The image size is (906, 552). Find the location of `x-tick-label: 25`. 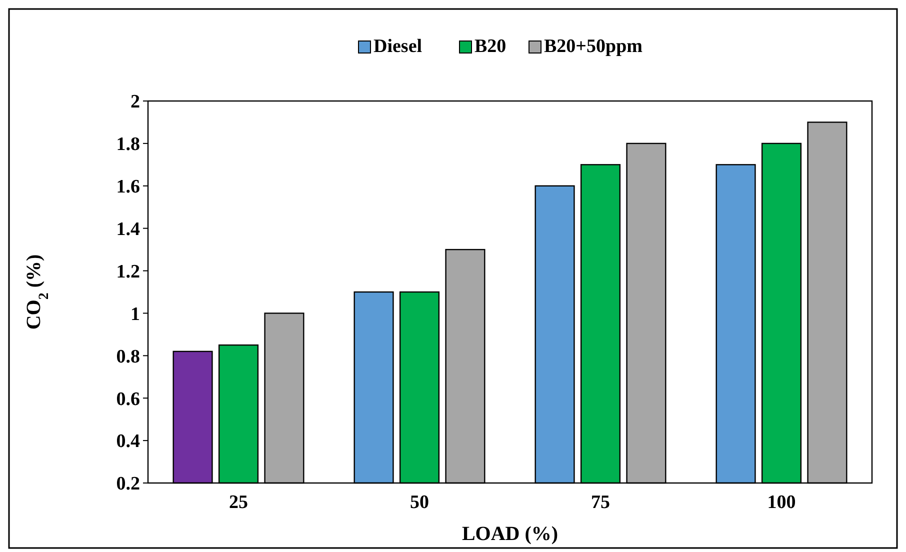

x-tick-label: 25 is located at coordinates (238, 502).